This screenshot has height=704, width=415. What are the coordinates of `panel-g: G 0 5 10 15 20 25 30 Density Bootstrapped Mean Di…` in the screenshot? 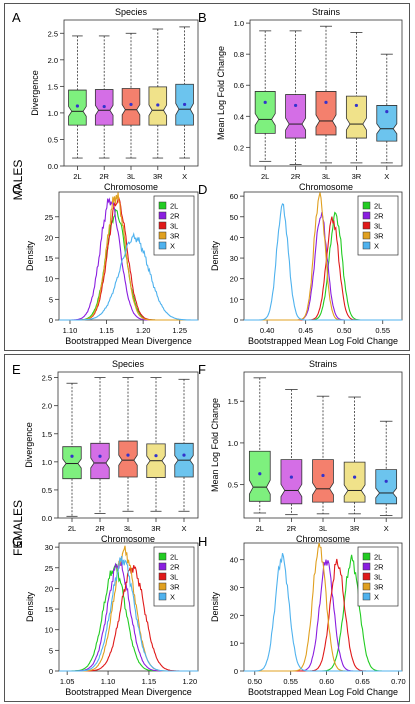 It's located at (105, 615).